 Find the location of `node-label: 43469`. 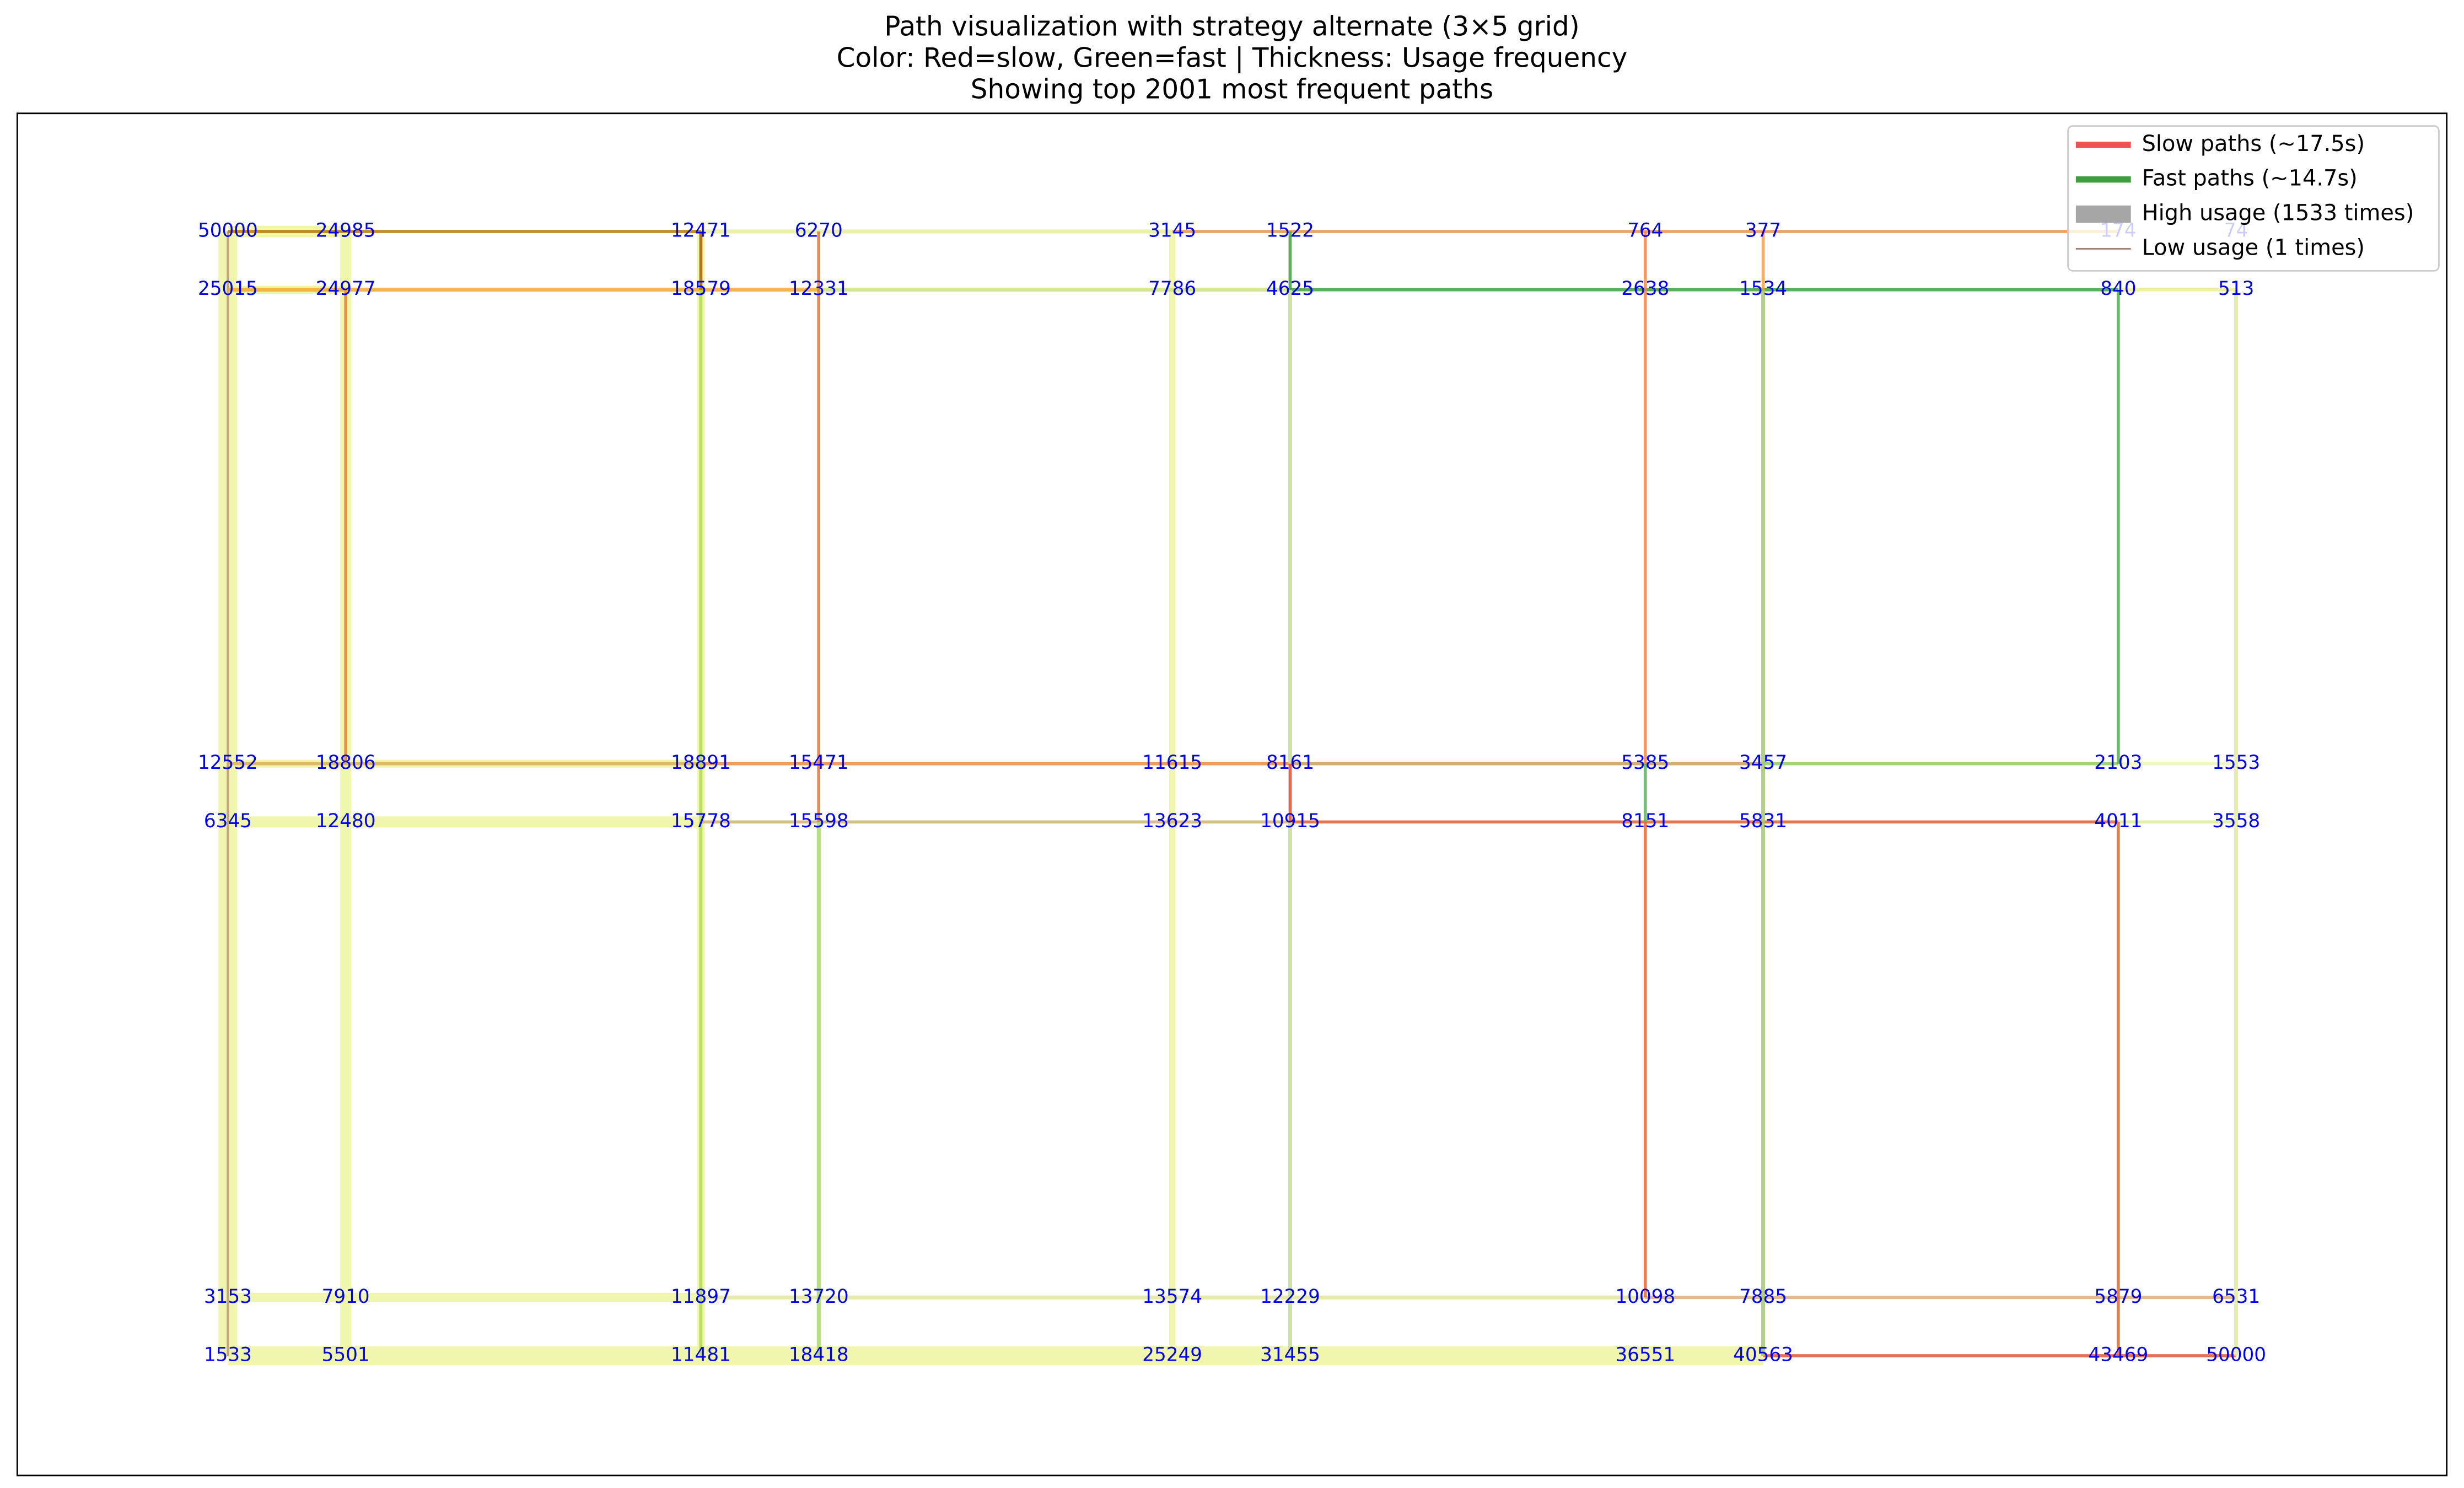

node-label: 43469 is located at coordinates (2118, 1355).